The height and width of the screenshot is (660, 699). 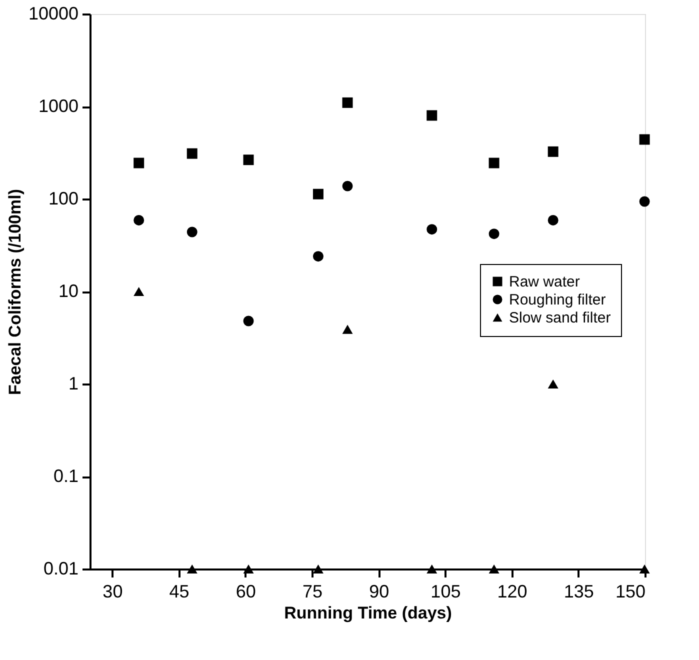 What do you see at coordinates (368, 613) in the screenshot?
I see `x-axis-title: Running Time (days)` at bounding box center [368, 613].